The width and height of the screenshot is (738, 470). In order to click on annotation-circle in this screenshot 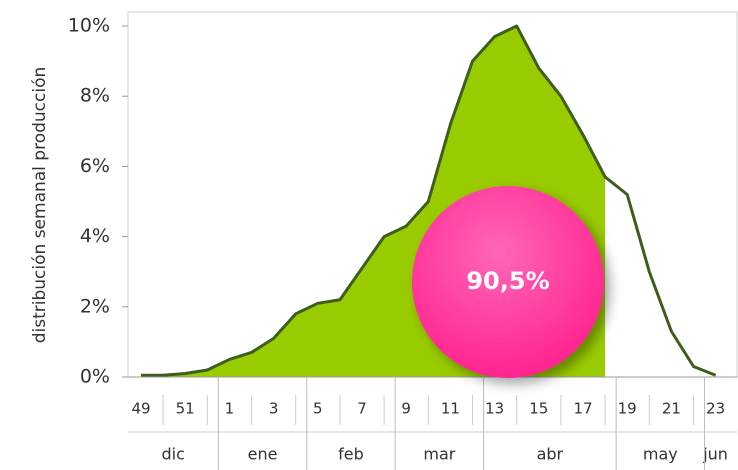, I will do `click(508, 282)`.